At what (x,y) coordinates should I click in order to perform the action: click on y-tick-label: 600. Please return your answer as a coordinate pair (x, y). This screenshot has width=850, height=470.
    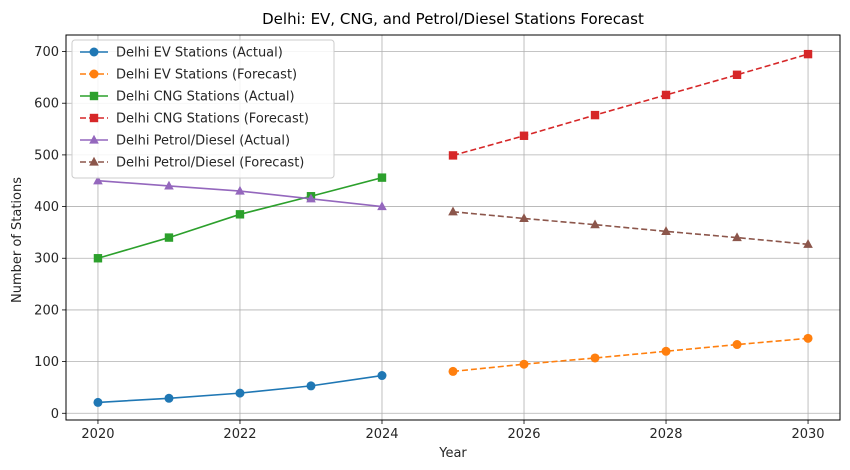
    Looking at the image, I should click on (46, 104).